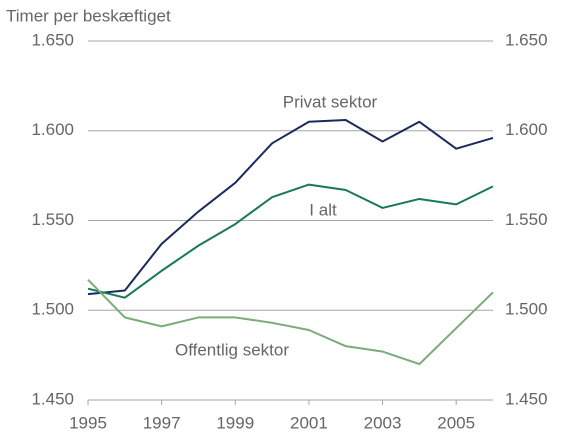 This screenshot has height=438, width=565. Describe the element at coordinates (88, 422) in the screenshot. I see `x-tick-label: 1995` at that location.